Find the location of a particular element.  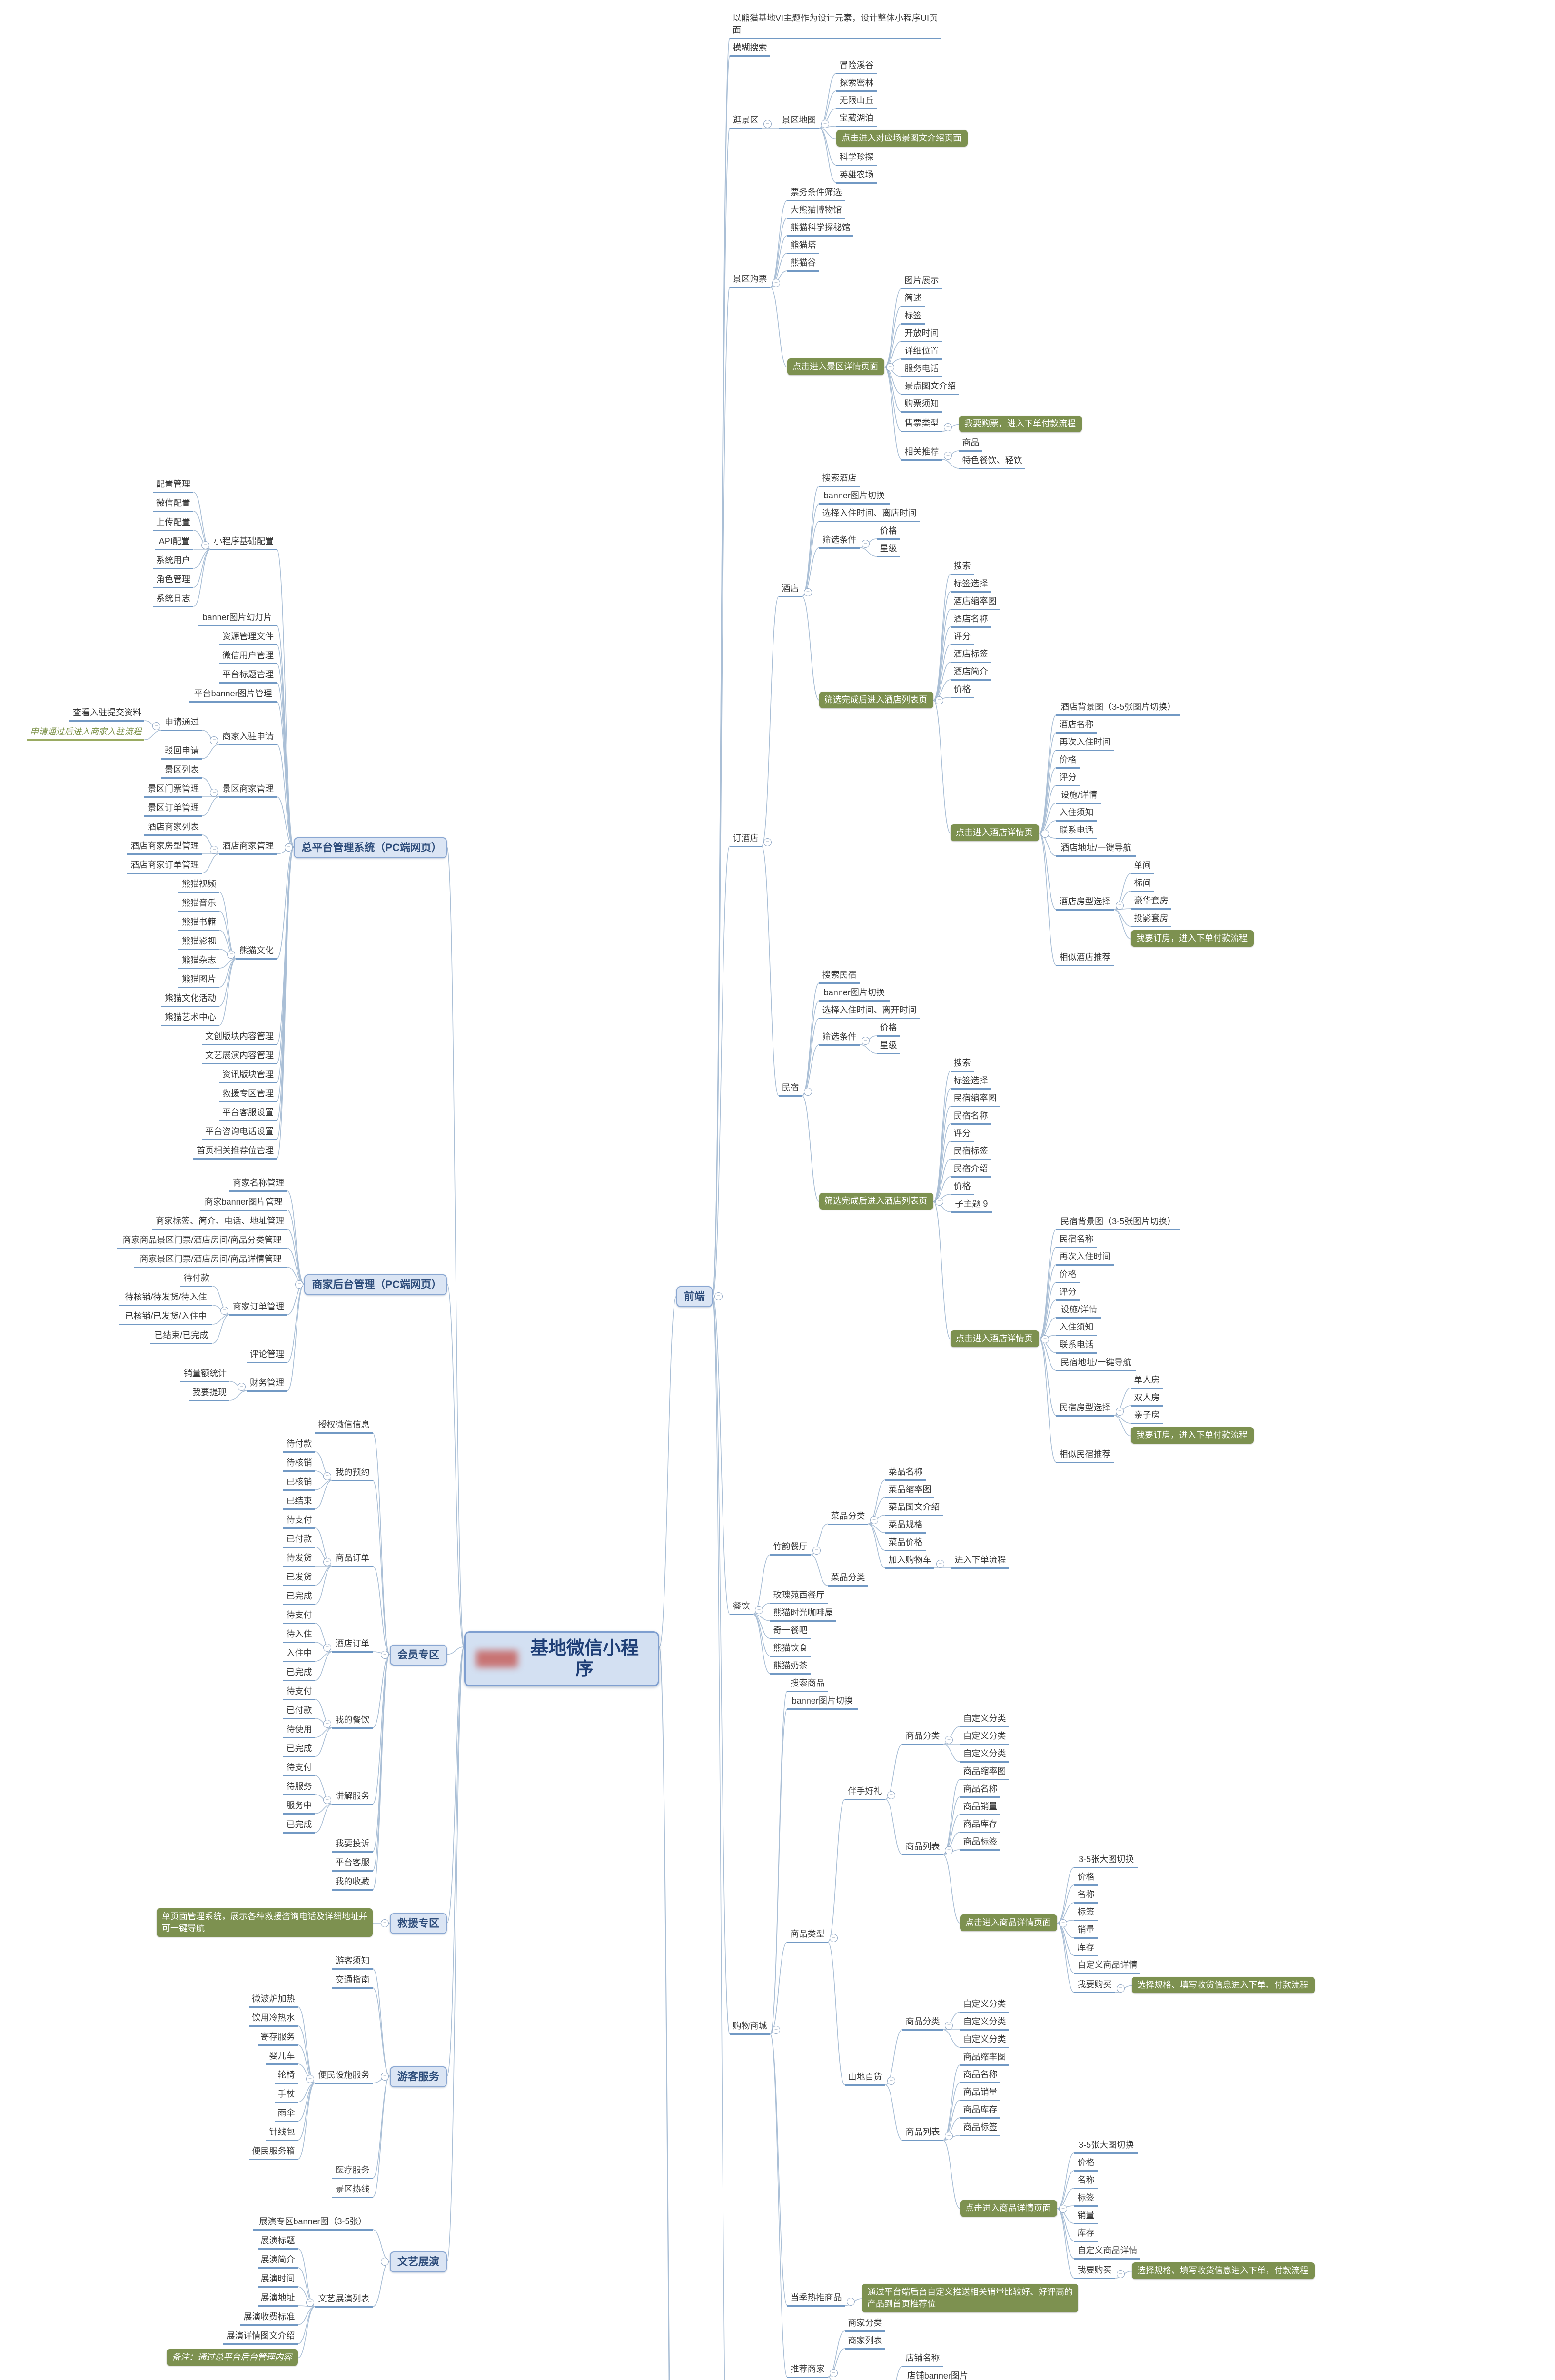

topic: 选择入住时间、离店时间 is located at coordinates (869, 514).